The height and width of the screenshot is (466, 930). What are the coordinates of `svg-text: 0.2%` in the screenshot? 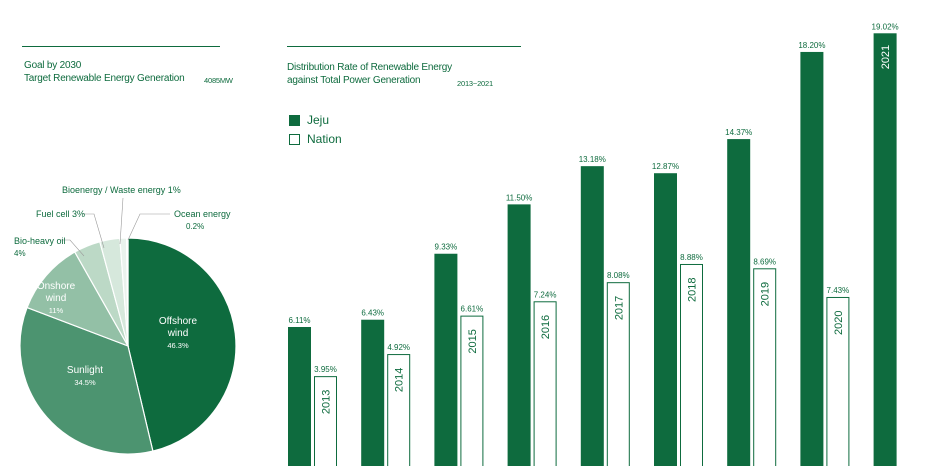 It's located at (195, 226).